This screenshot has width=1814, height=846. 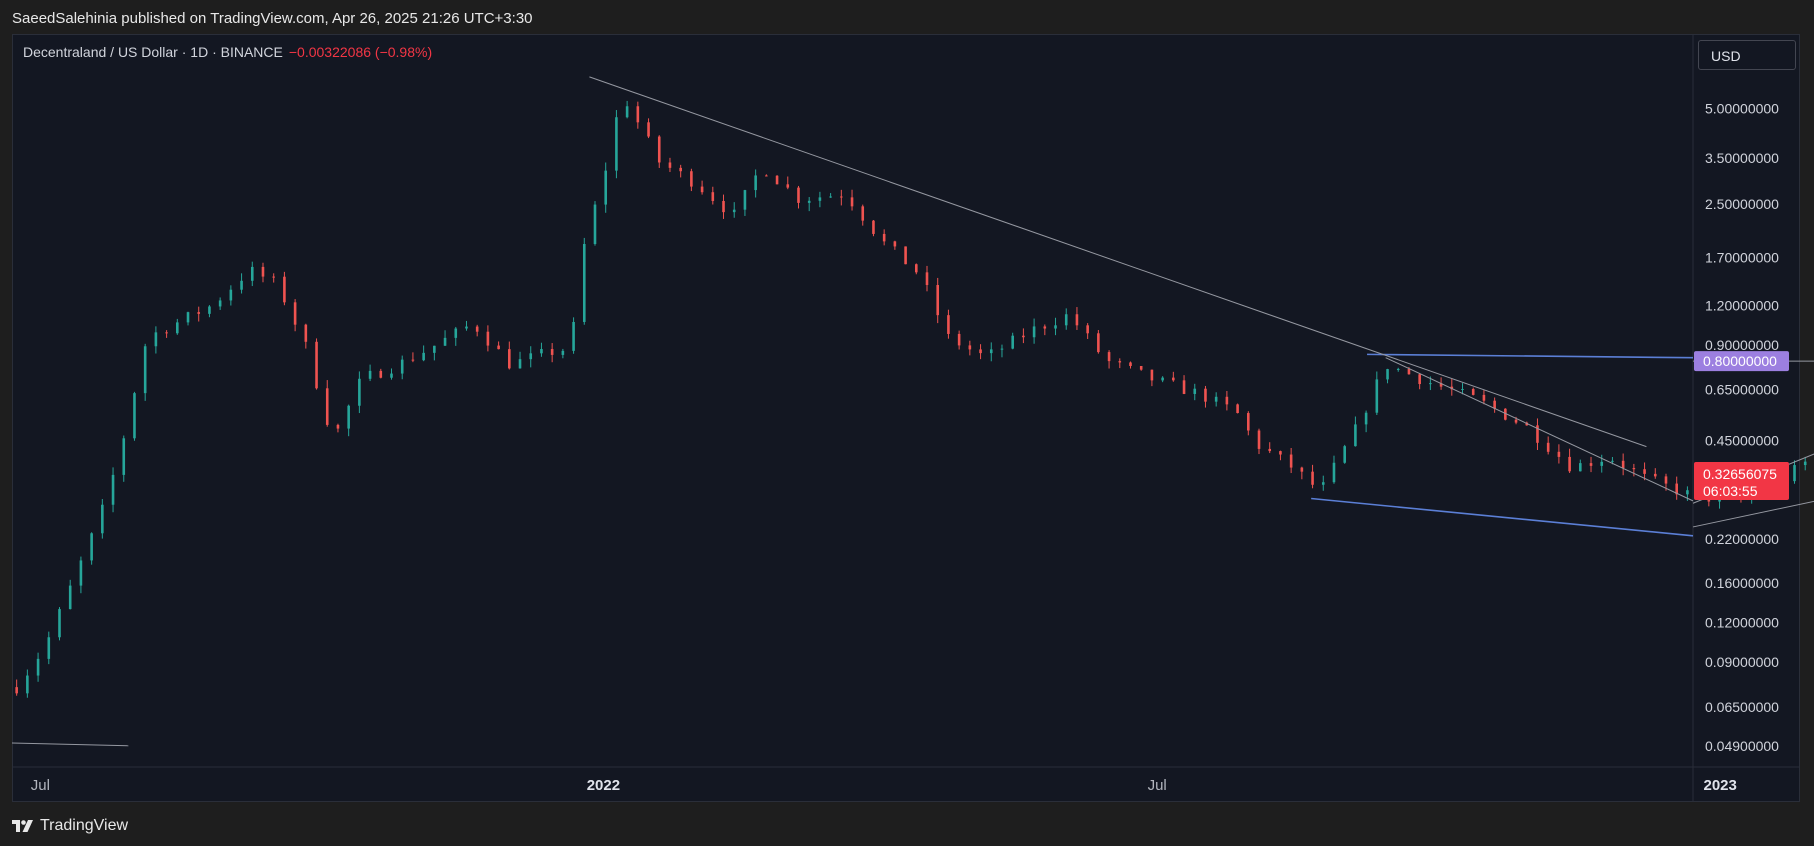 I want to click on footer: TradingView, so click(x=70, y=826).